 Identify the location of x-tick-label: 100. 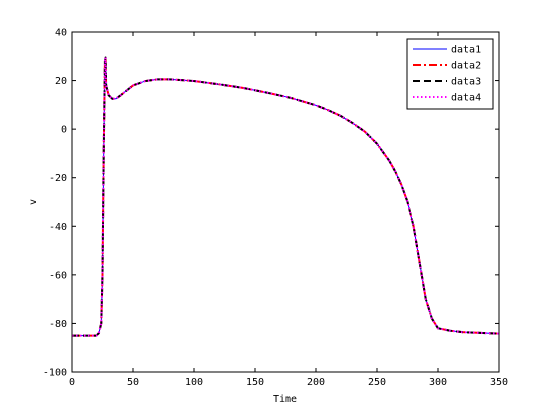
(194, 382).